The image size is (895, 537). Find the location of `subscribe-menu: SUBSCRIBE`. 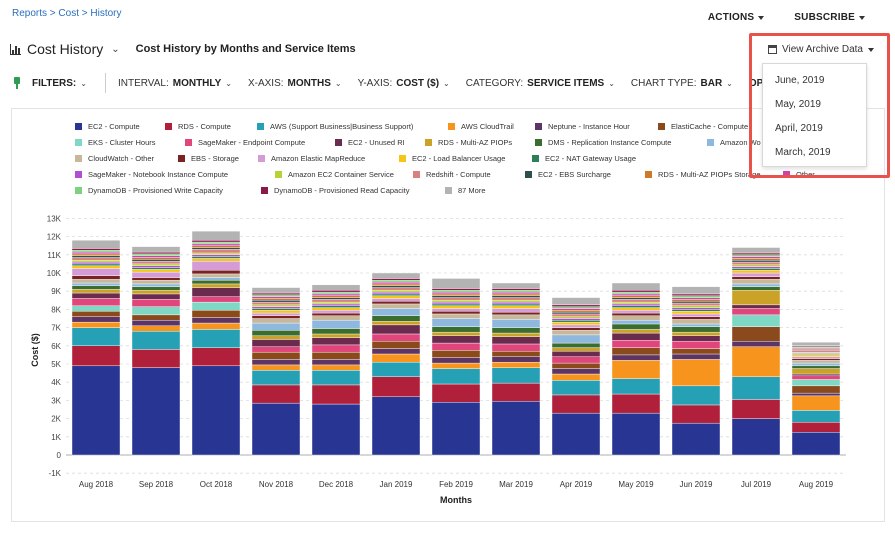

subscribe-menu: SUBSCRIBE is located at coordinates (829, 17).